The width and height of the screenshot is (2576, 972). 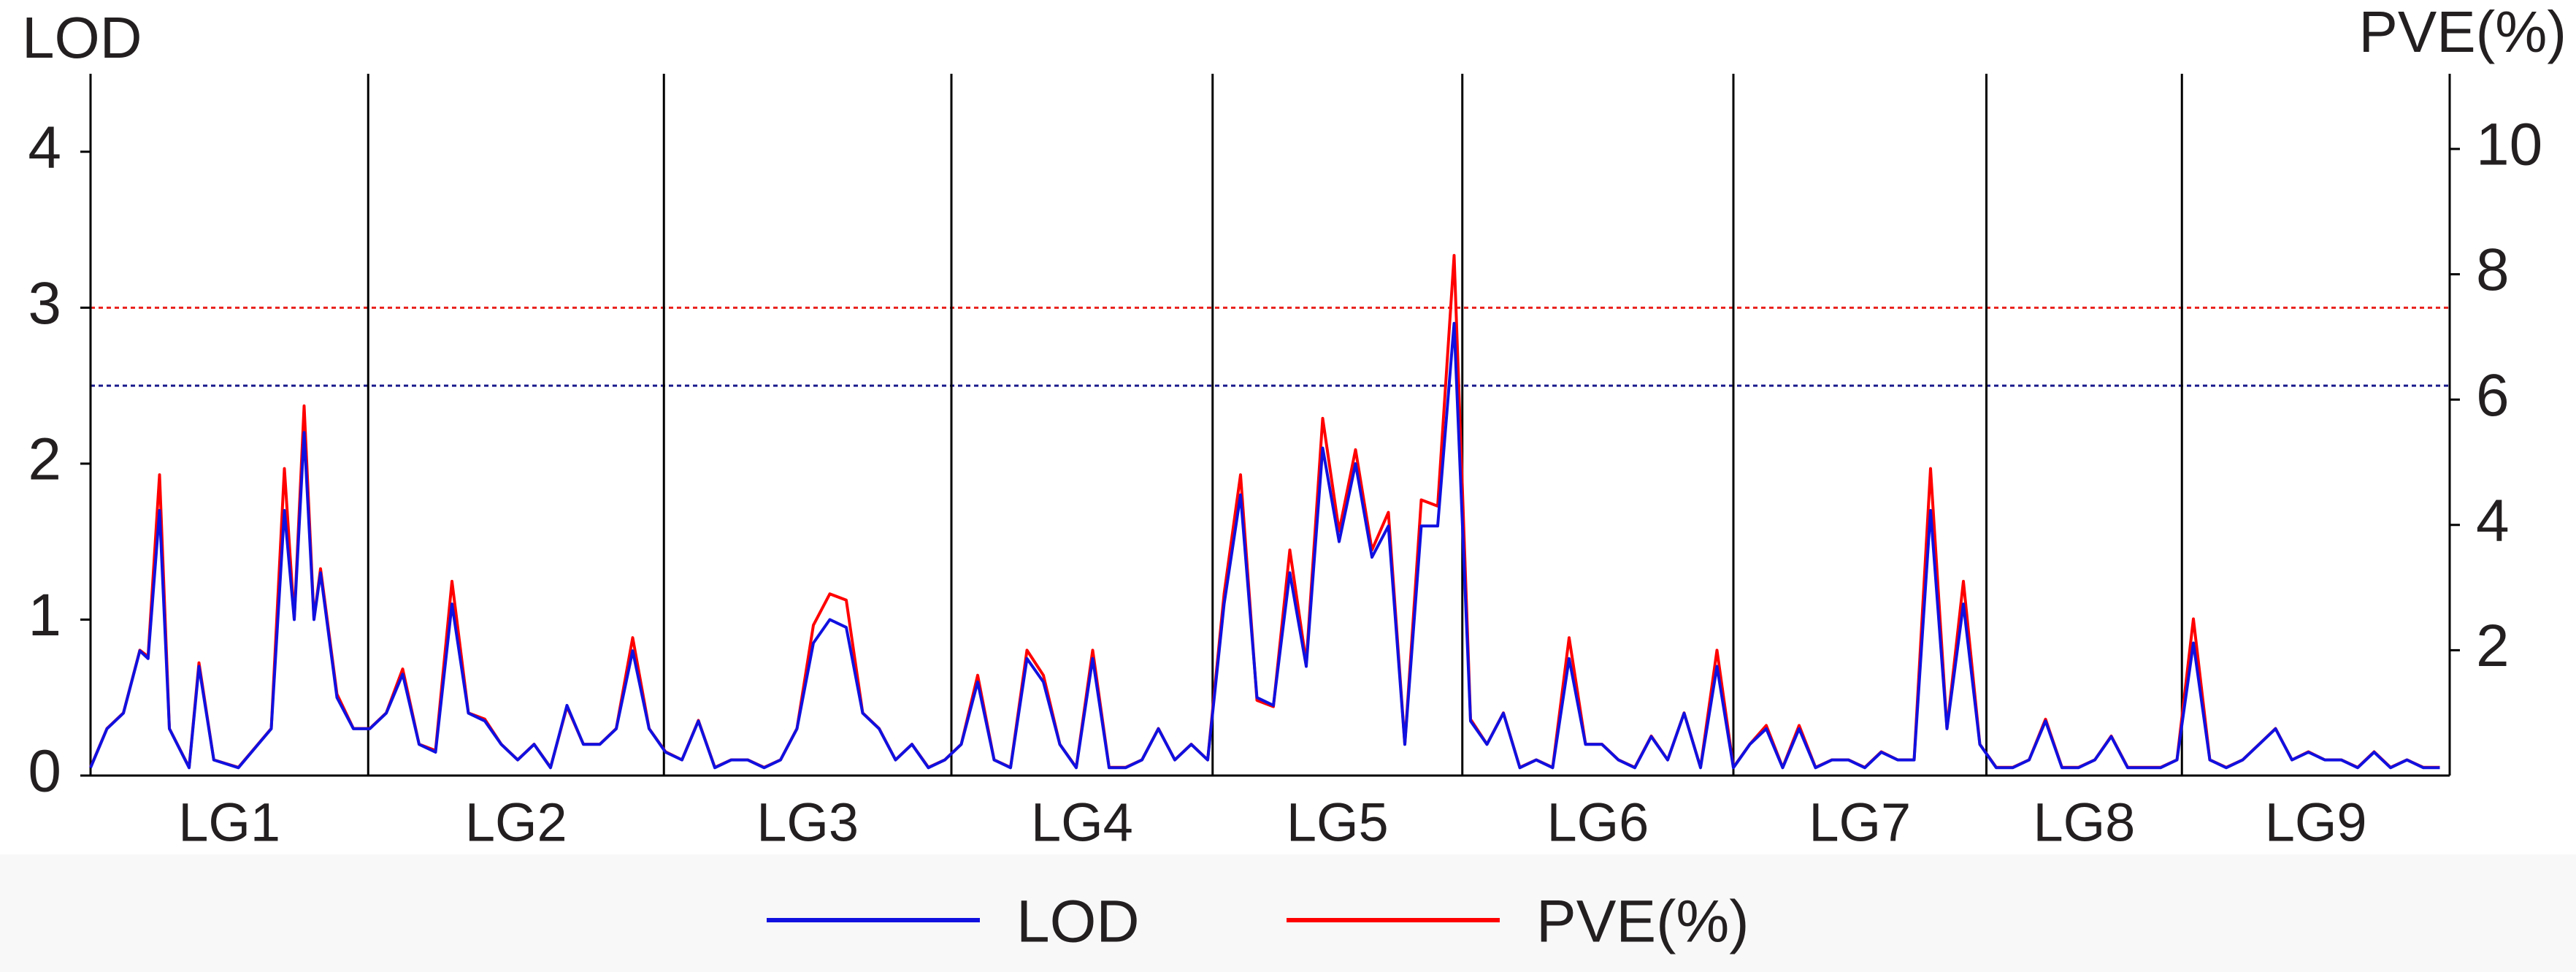 I want to click on x-tick-label: LG3, so click(x=807, y=822).